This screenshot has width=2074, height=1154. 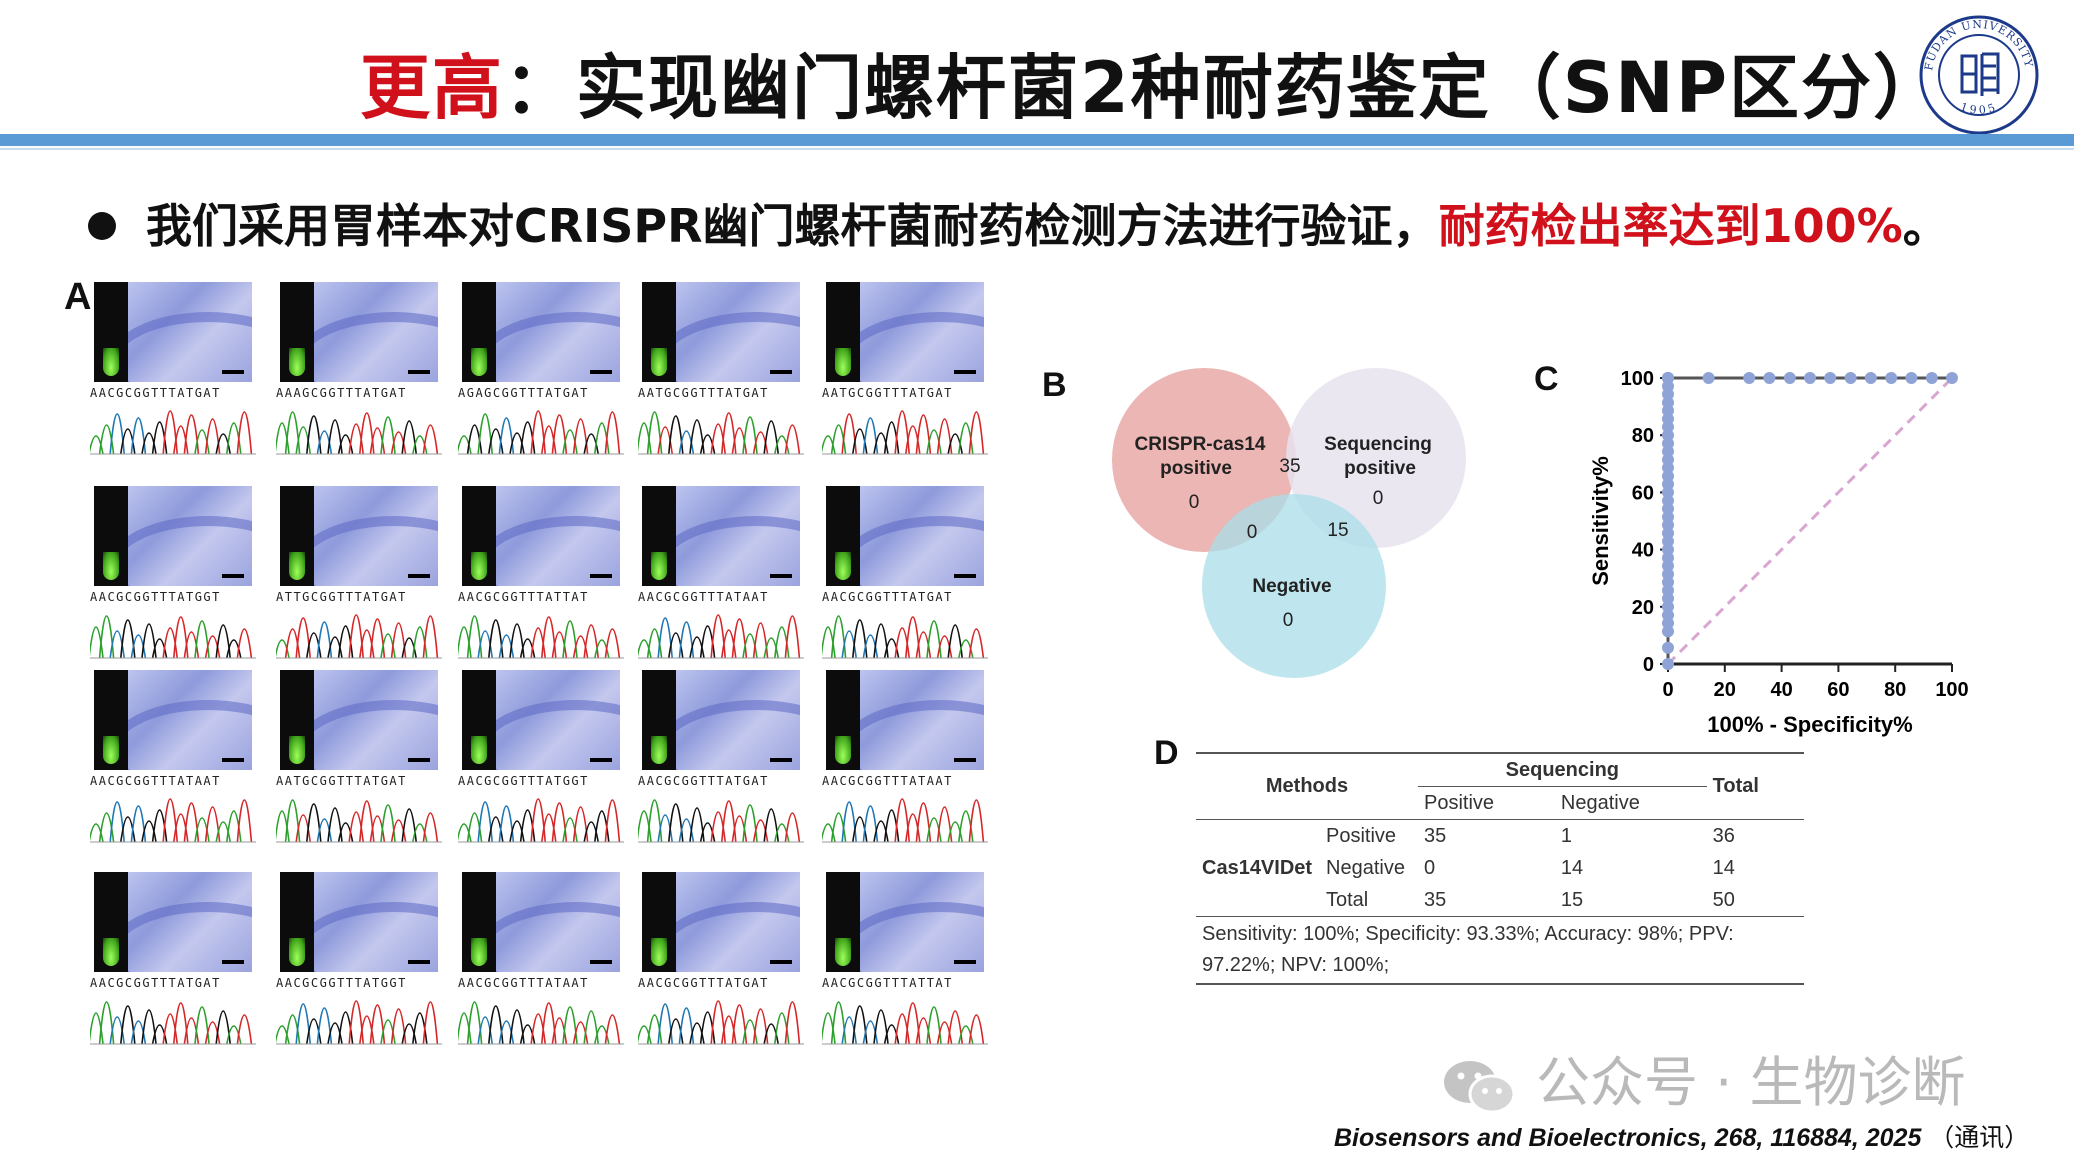 What do you see at coordinates (1809, 724) in the screenshot?
I see `x-axis-label: 100% - Specificity%` at bounding box center [1809, 724].